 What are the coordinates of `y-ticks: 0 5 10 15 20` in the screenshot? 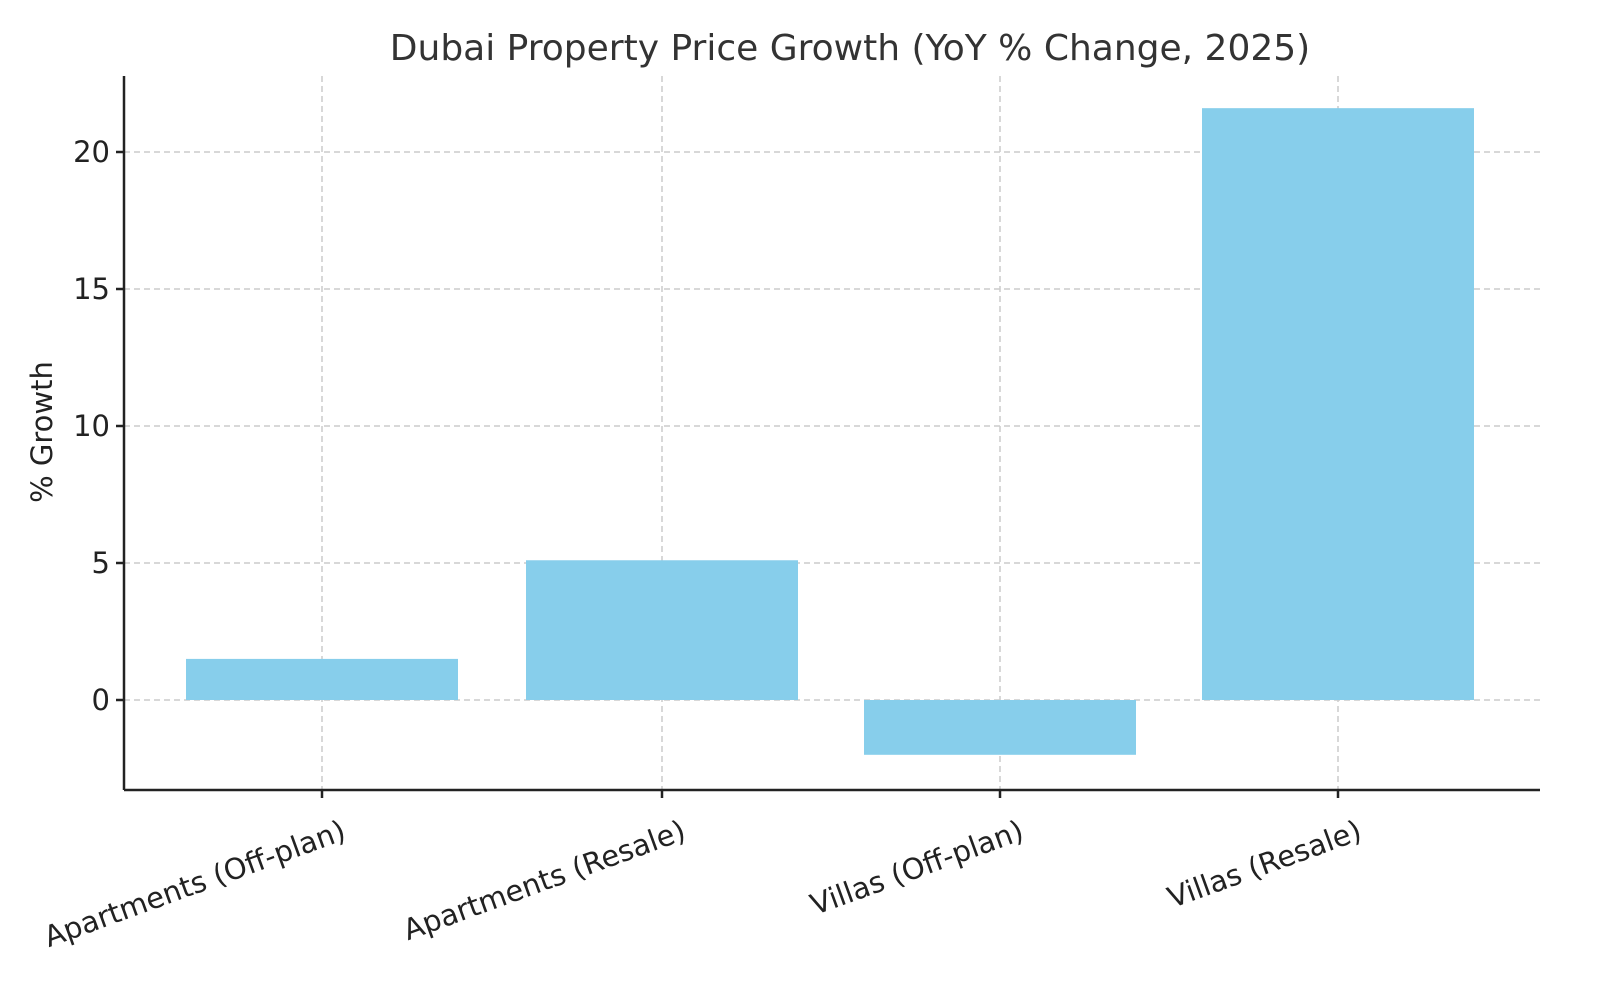 It's located at (98, 426).